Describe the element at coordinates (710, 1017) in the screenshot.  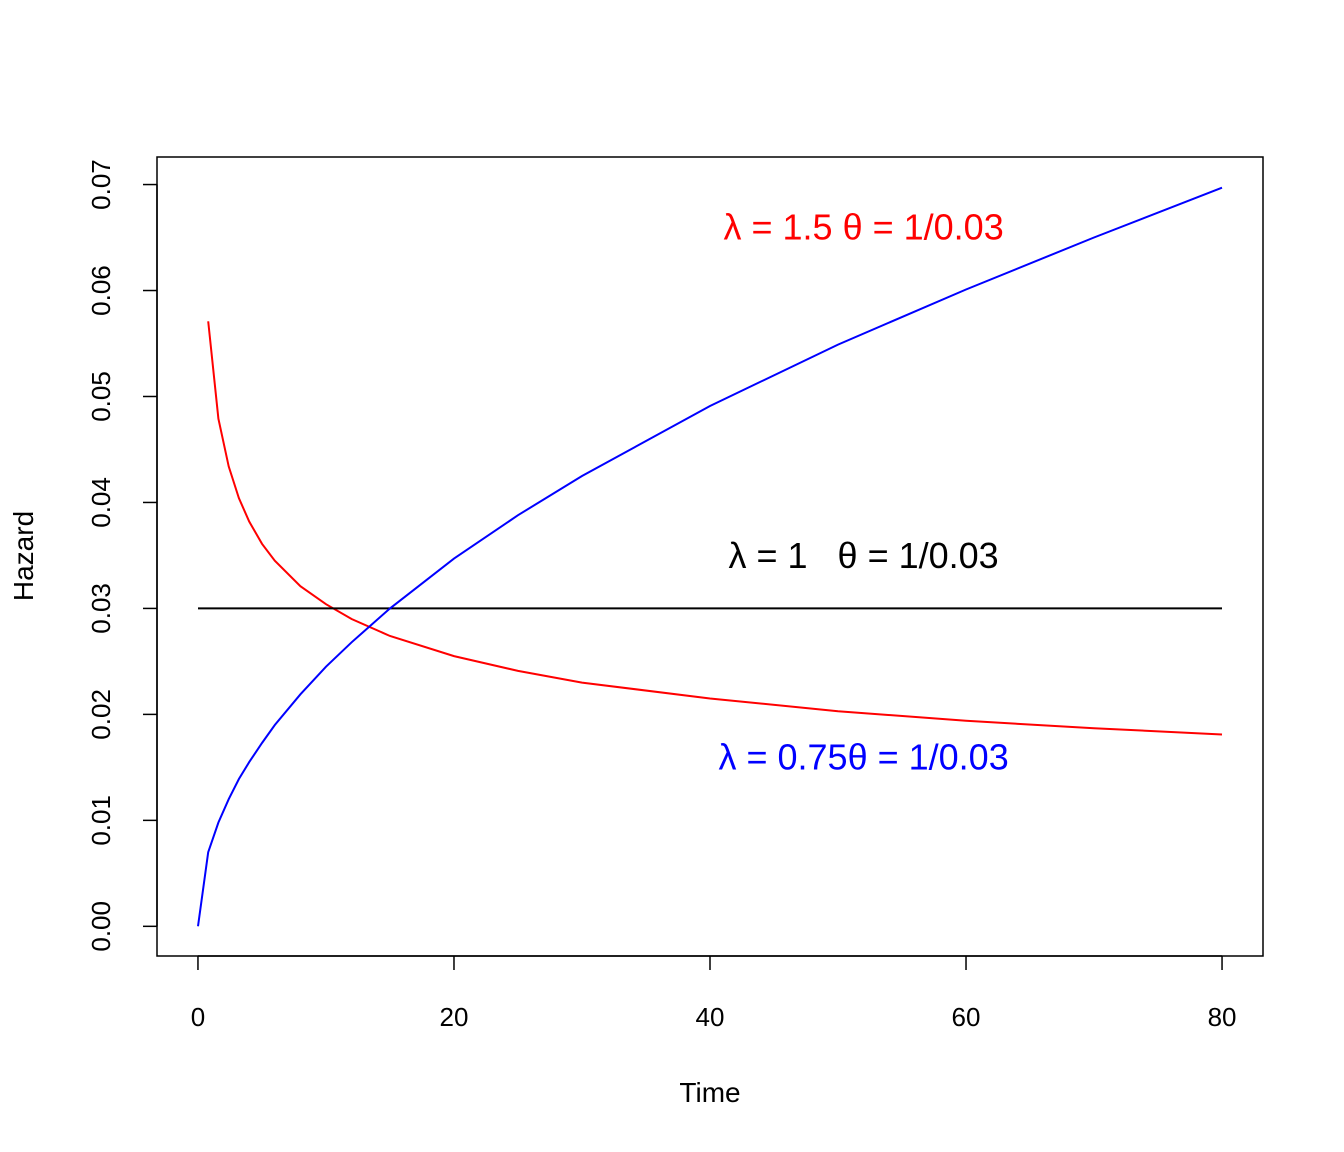
I see `x-tick-label: 40` at that location.